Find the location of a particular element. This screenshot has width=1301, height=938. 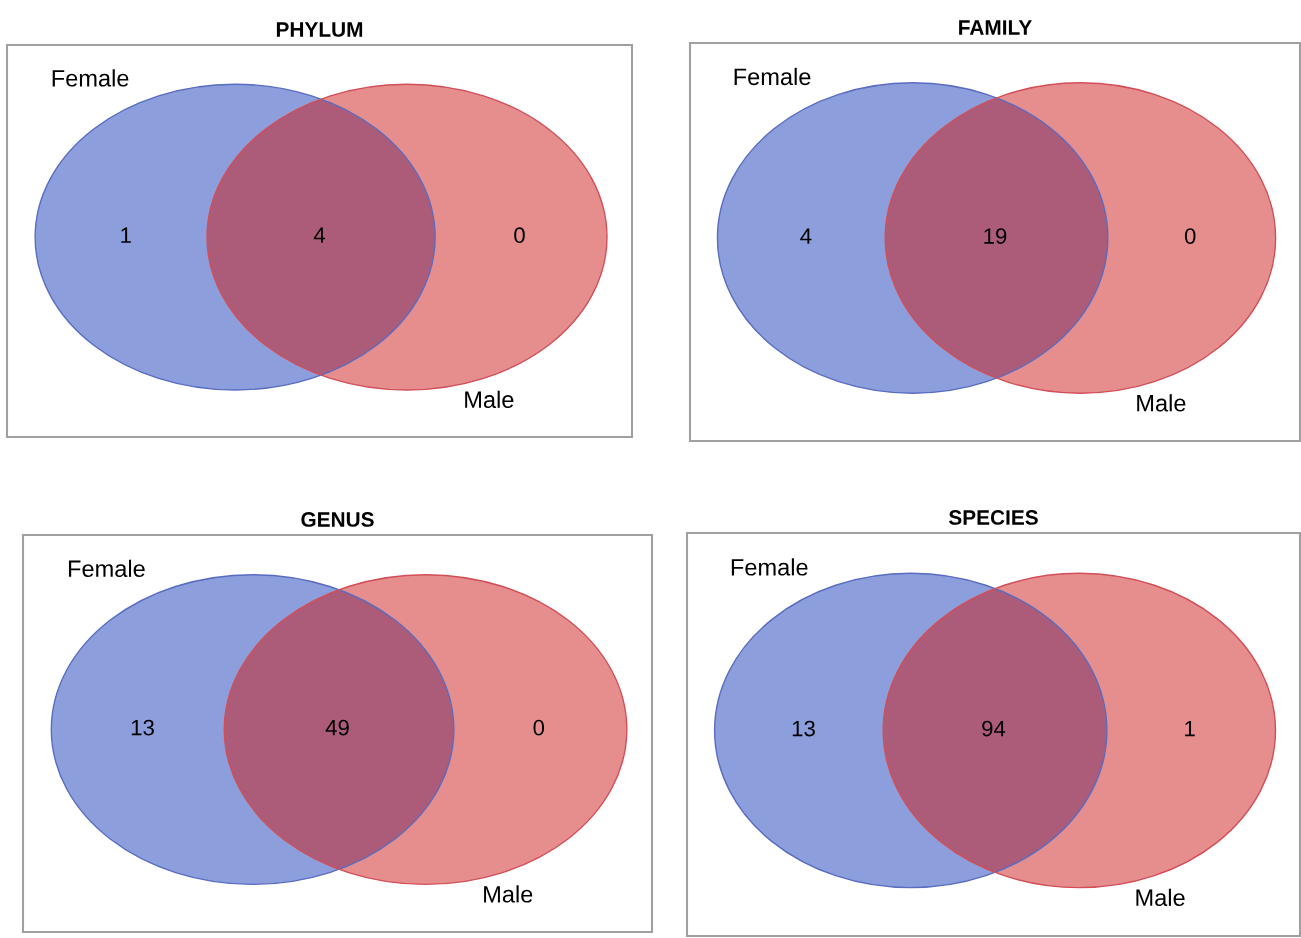

text: PHYLUM is located at coordinates (319, 29).